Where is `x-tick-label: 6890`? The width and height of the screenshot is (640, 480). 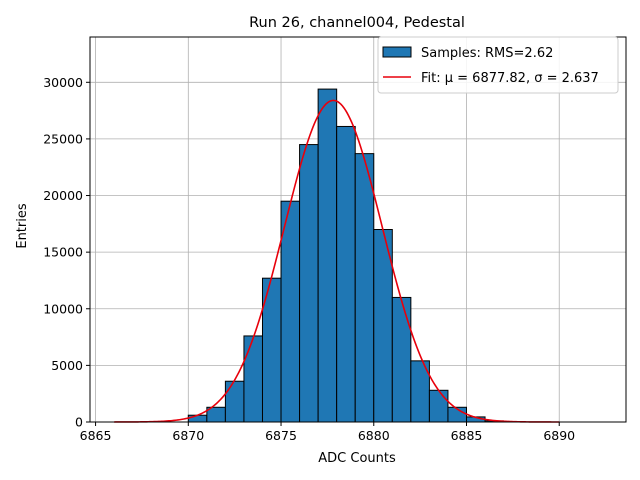
x-tick-label: 6890 is located at coordinates (559, 435).